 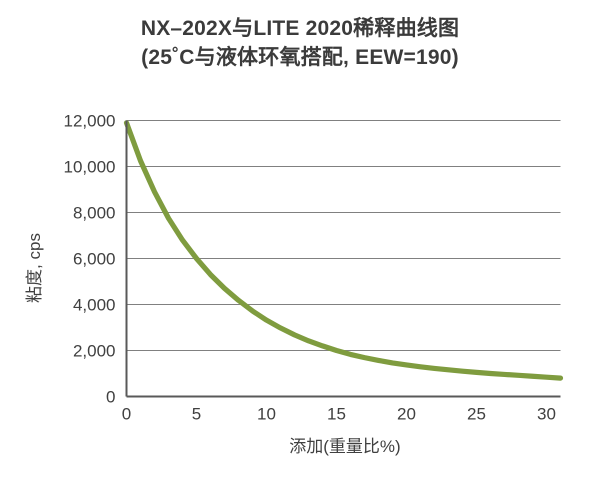 I want to click on x-axis-title: 添加(重量比%), so click(x=344, y=446).